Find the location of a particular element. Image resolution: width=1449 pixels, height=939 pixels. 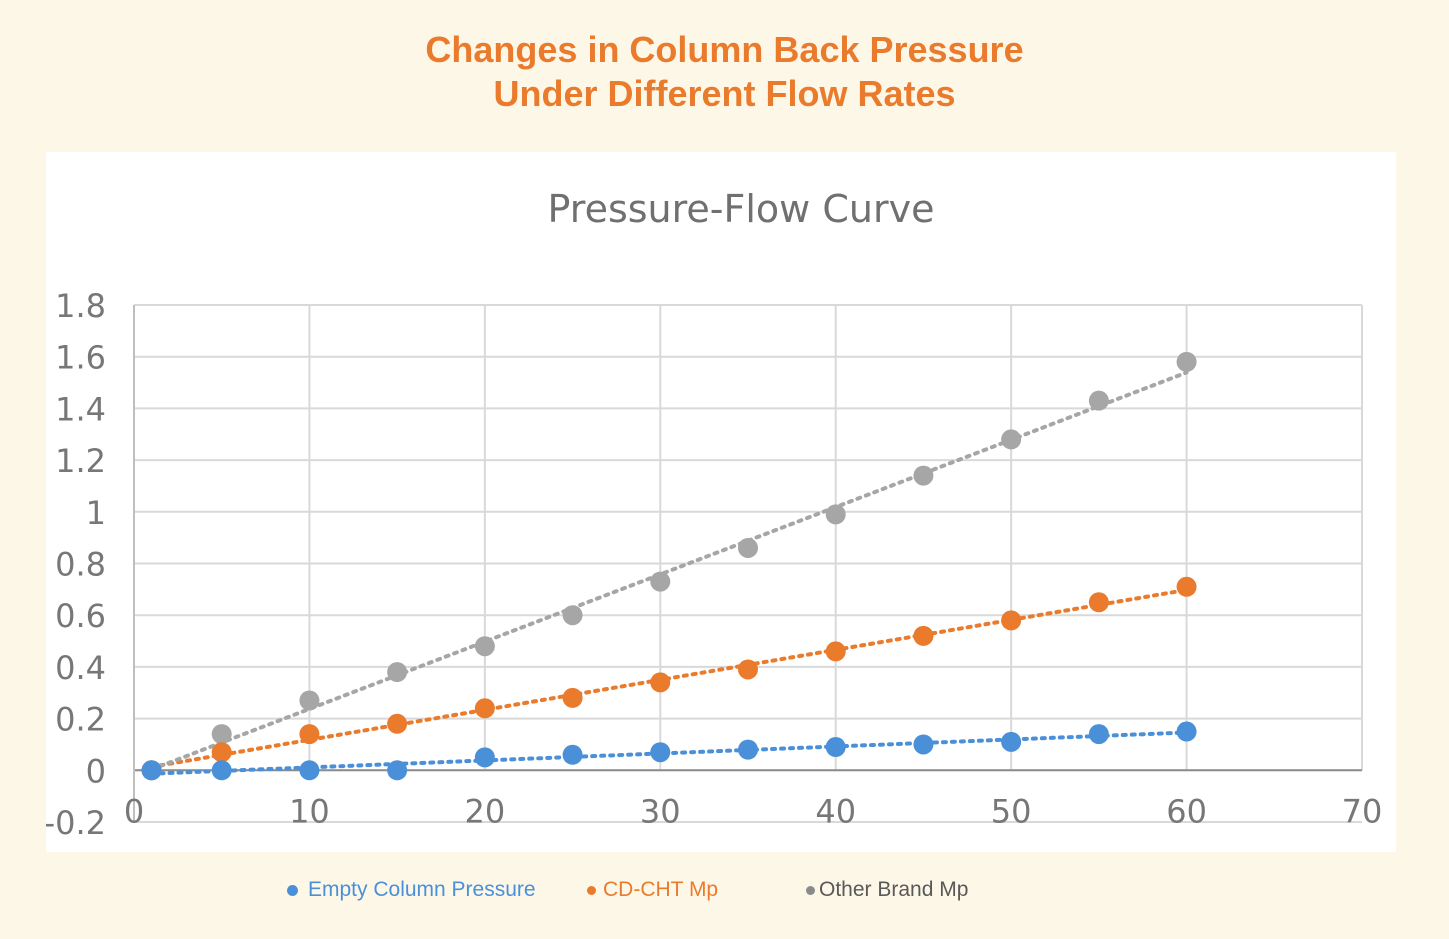

legend-marker-blue is located at coordinates (292, 890).